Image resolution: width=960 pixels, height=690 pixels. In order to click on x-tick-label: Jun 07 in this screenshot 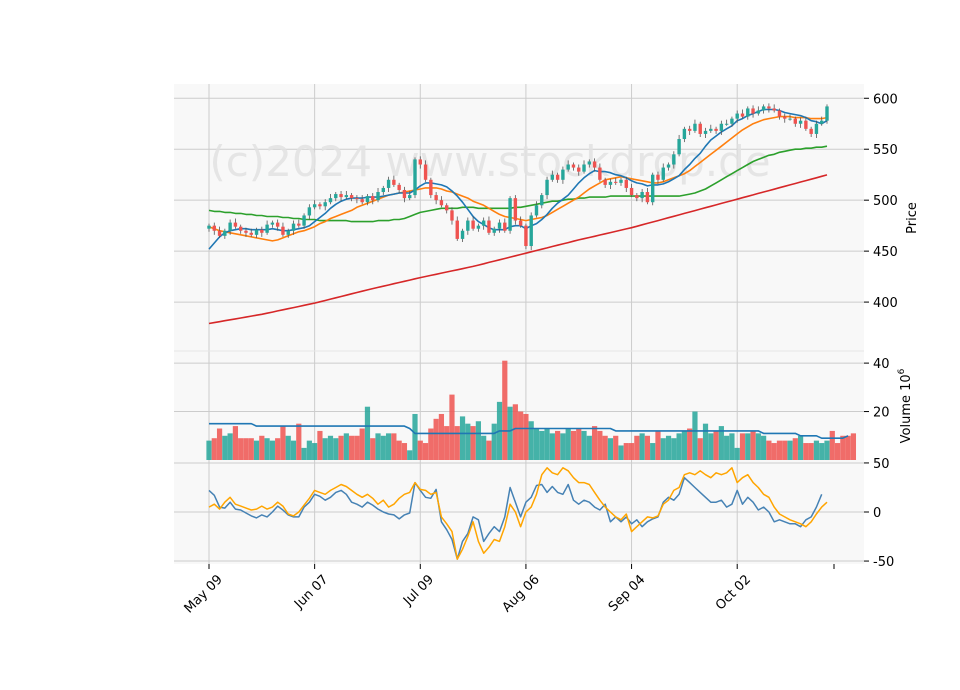, I will do `click(311, 592)`.